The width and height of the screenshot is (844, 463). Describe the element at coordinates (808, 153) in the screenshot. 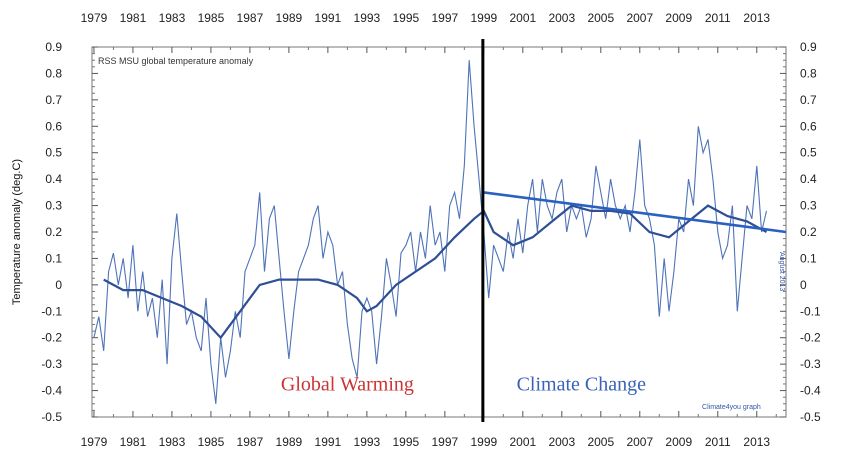

I see `y-tick-label-right: 0.5` at that location.